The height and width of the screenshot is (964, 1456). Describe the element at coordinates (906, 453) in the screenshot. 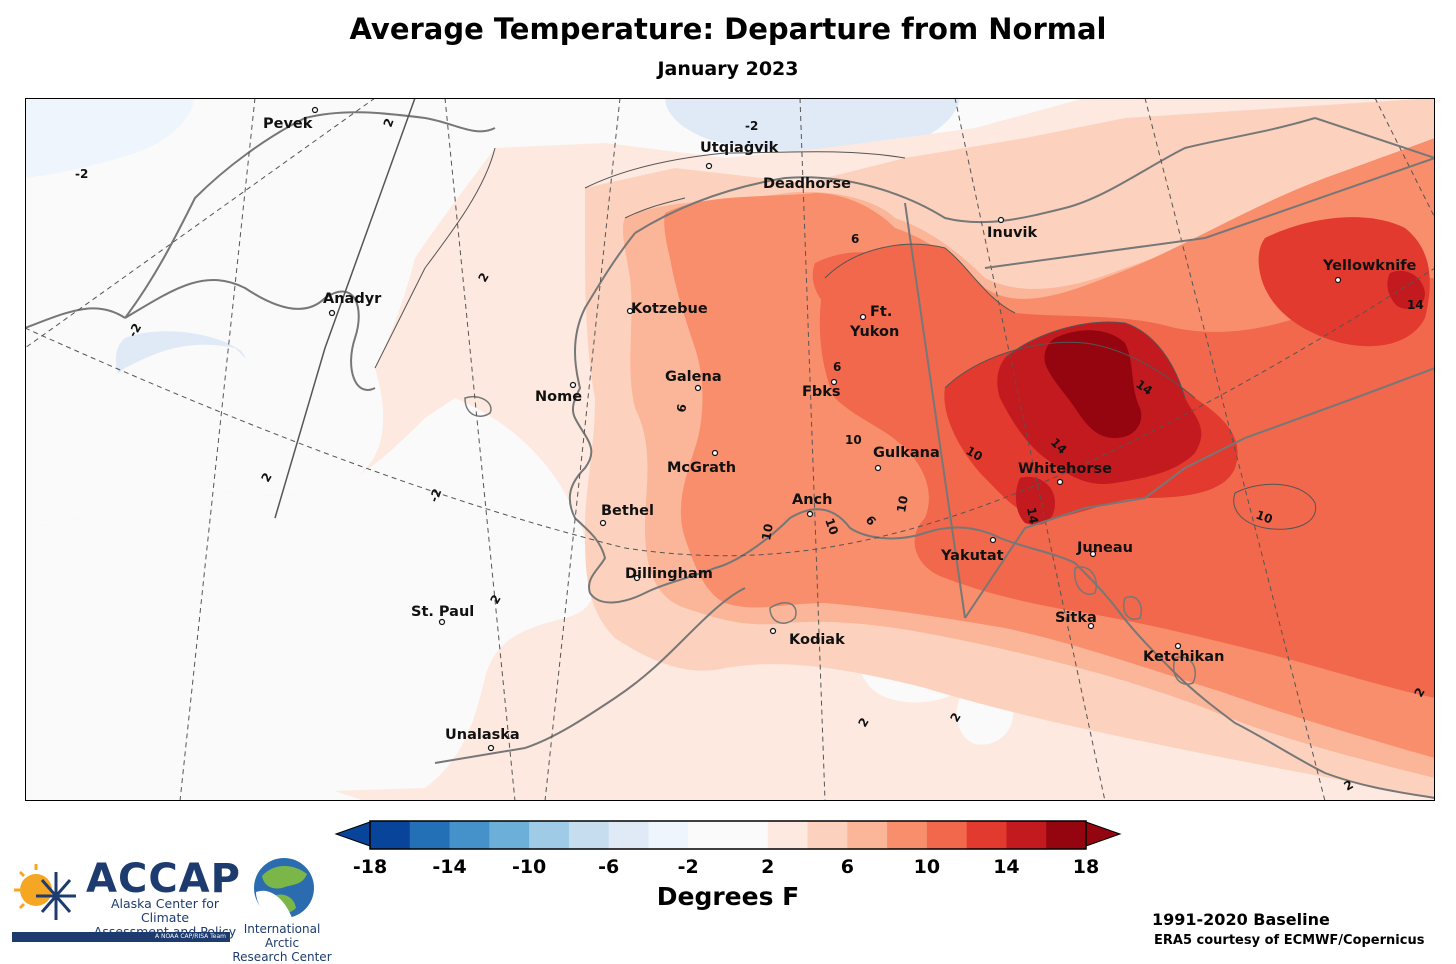

I see `city-label: Gulkana` at that location.